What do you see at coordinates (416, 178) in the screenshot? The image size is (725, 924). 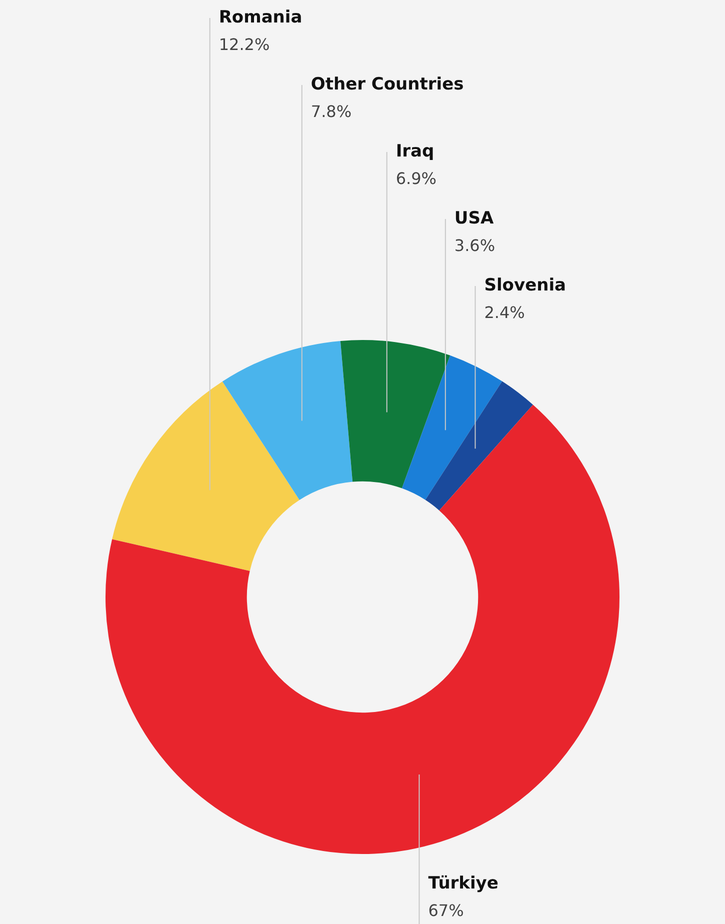 I see `data-label: 6.9%` at bounding box center [416, 178].